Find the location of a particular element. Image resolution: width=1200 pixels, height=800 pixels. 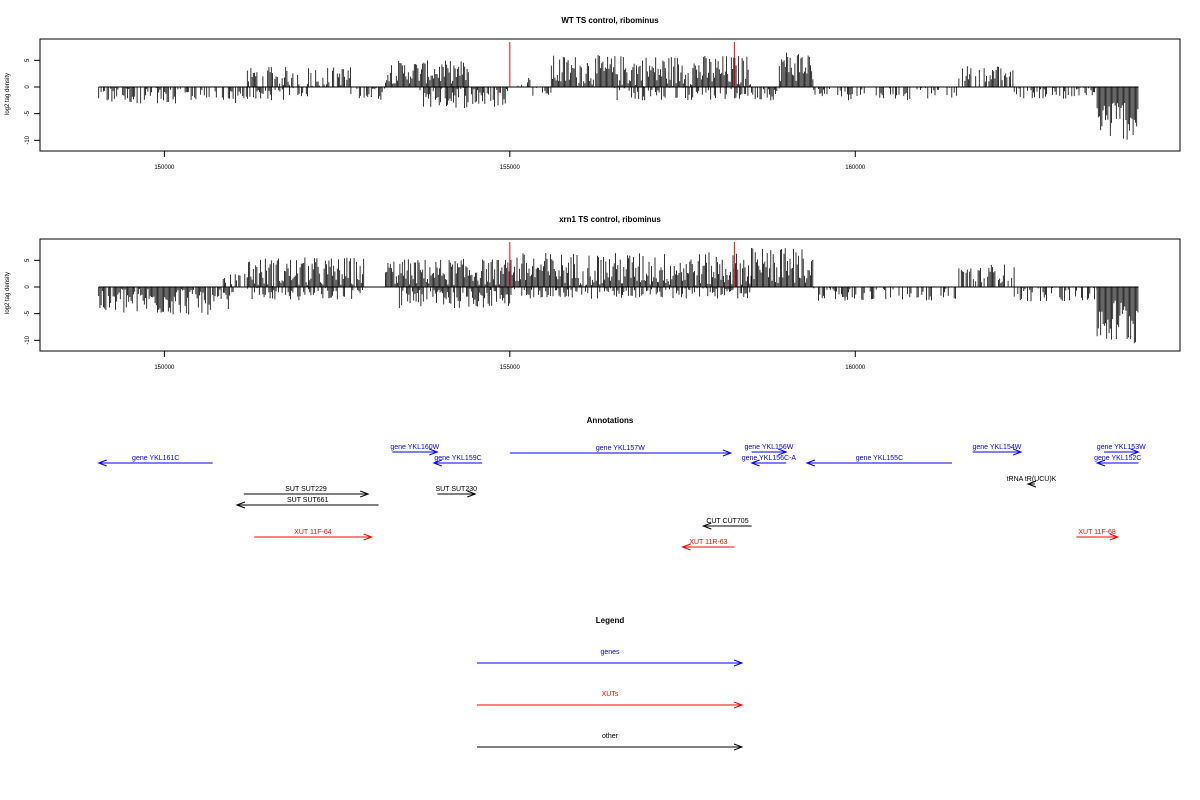

feature-label: gene YKL154W is located at coordinates (996, 447).